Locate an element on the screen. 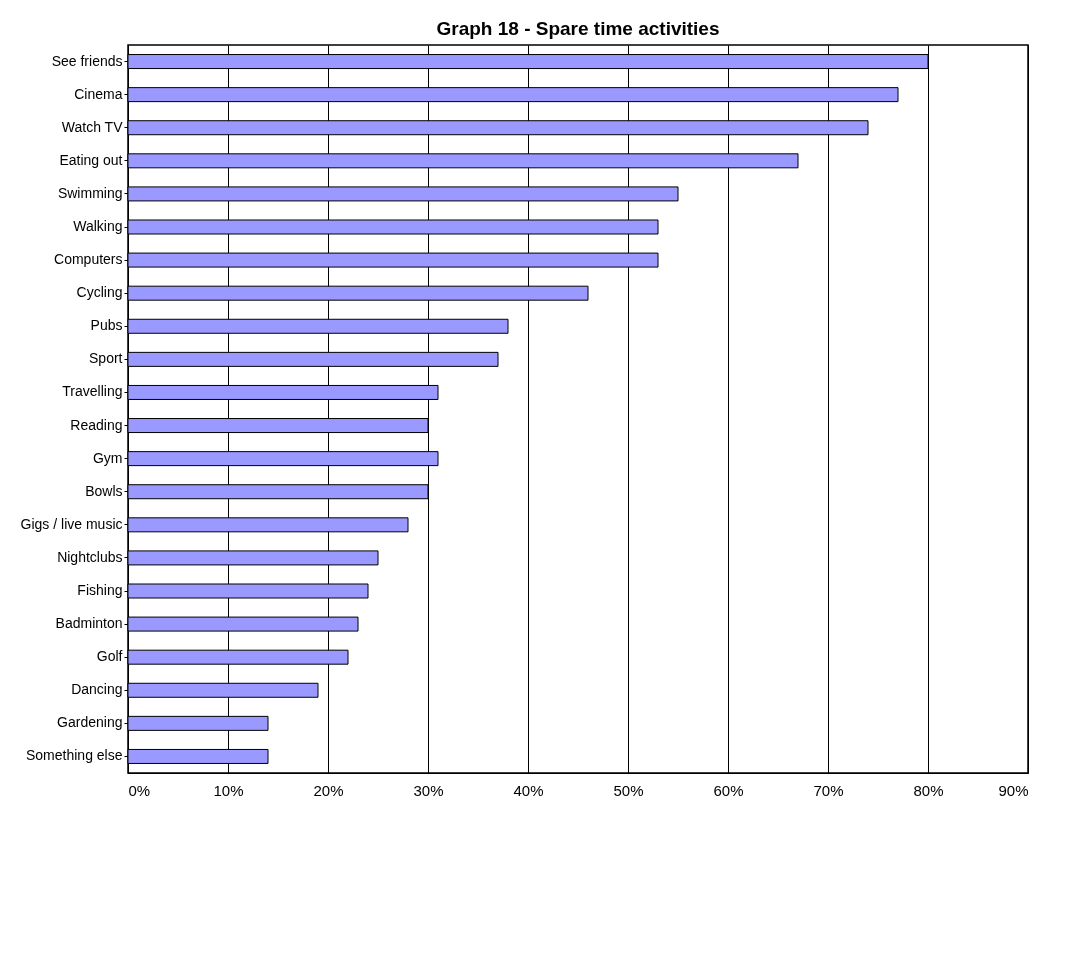 The image size is (1084, 972). y-tick-label: Cycling is located at coordinates (99, 292).